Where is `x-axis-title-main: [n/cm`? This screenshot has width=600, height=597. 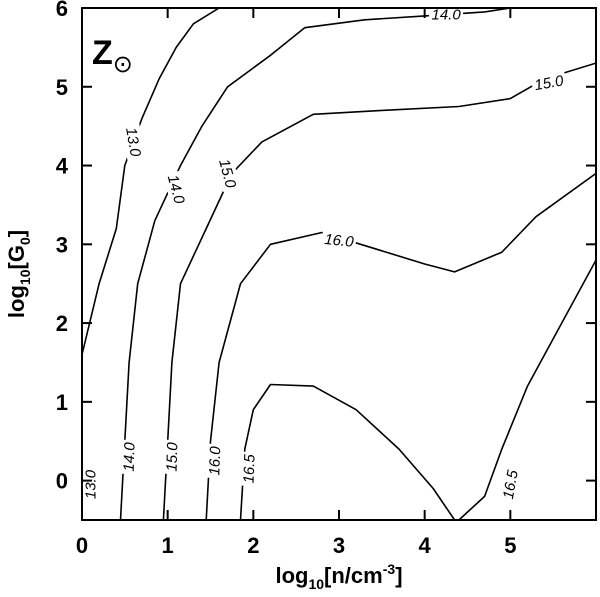
x-axis-title-main: [n/cm is located at coordinates (353, 575).